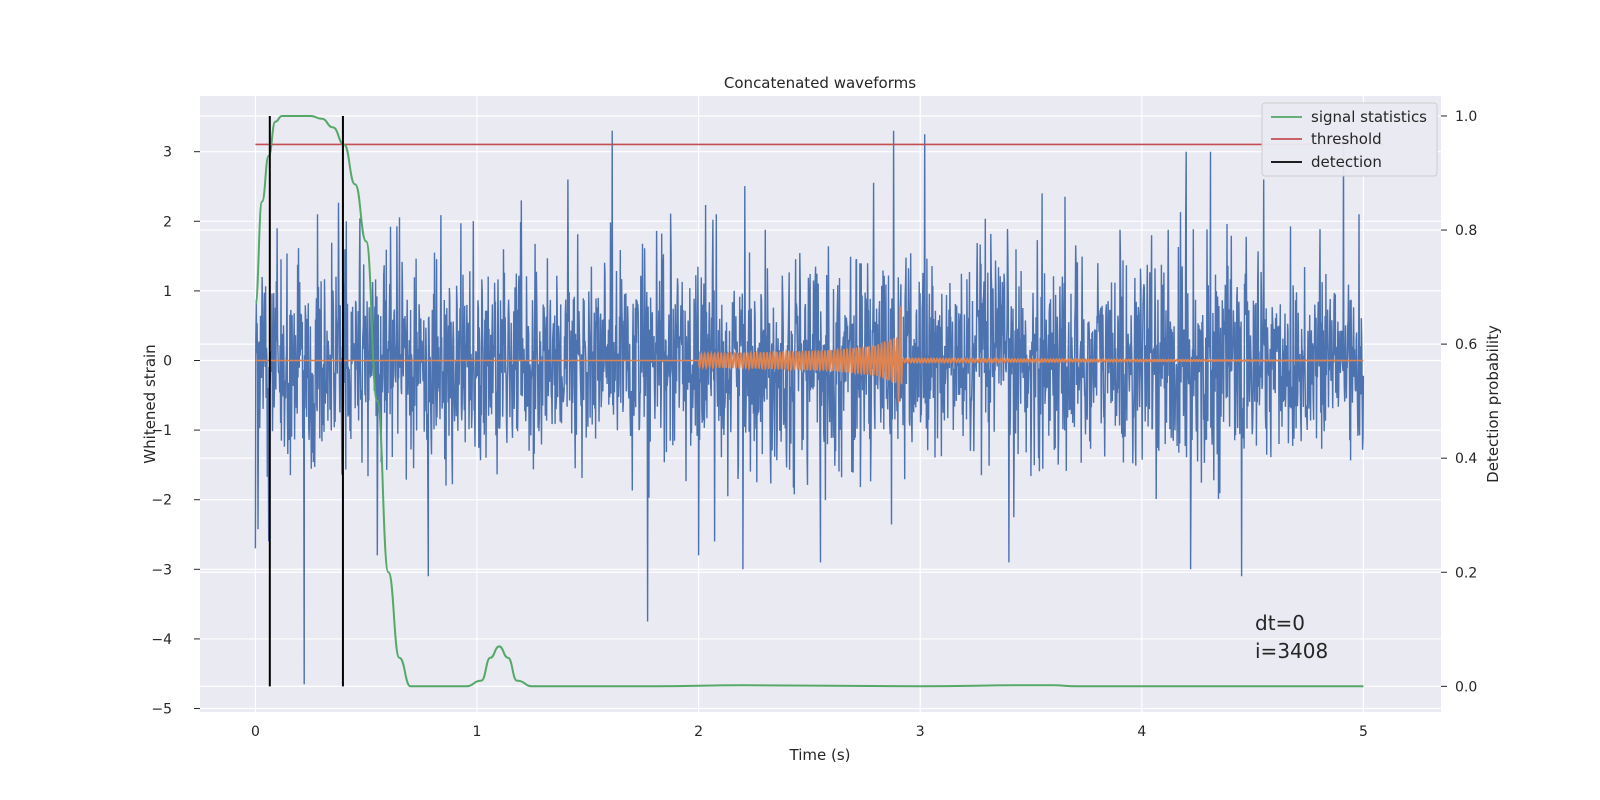 Image resolution: width=1600 pixels, height=800 pixels. Describe the element at coordinates (1466, 117) in the screenshot. I see `y-tick-label-right: 1.0` at that location.